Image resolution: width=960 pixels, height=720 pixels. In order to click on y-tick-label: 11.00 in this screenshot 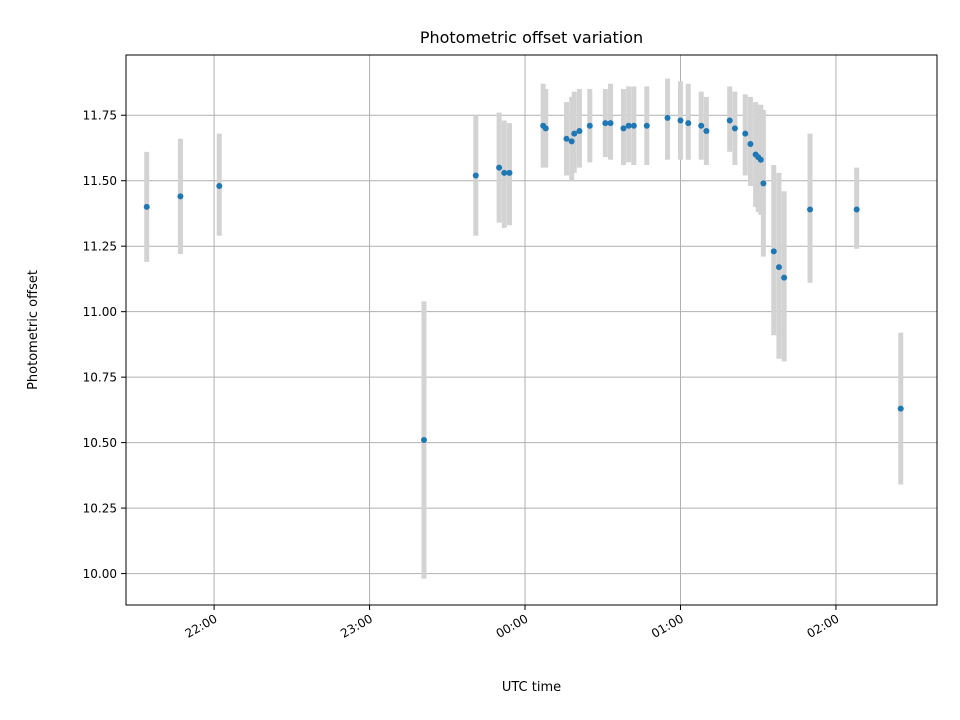, I will do `click(100, 312)`.